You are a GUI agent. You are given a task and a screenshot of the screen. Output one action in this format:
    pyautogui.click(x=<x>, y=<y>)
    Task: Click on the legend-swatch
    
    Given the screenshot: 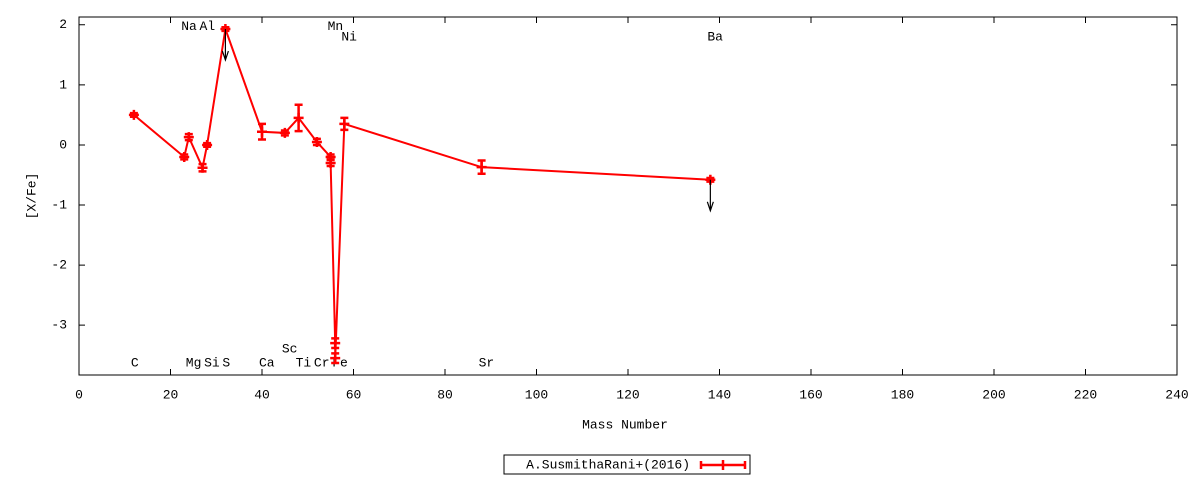 What is the action you would take?
    pyautogui.click(x=723, y=465)
    